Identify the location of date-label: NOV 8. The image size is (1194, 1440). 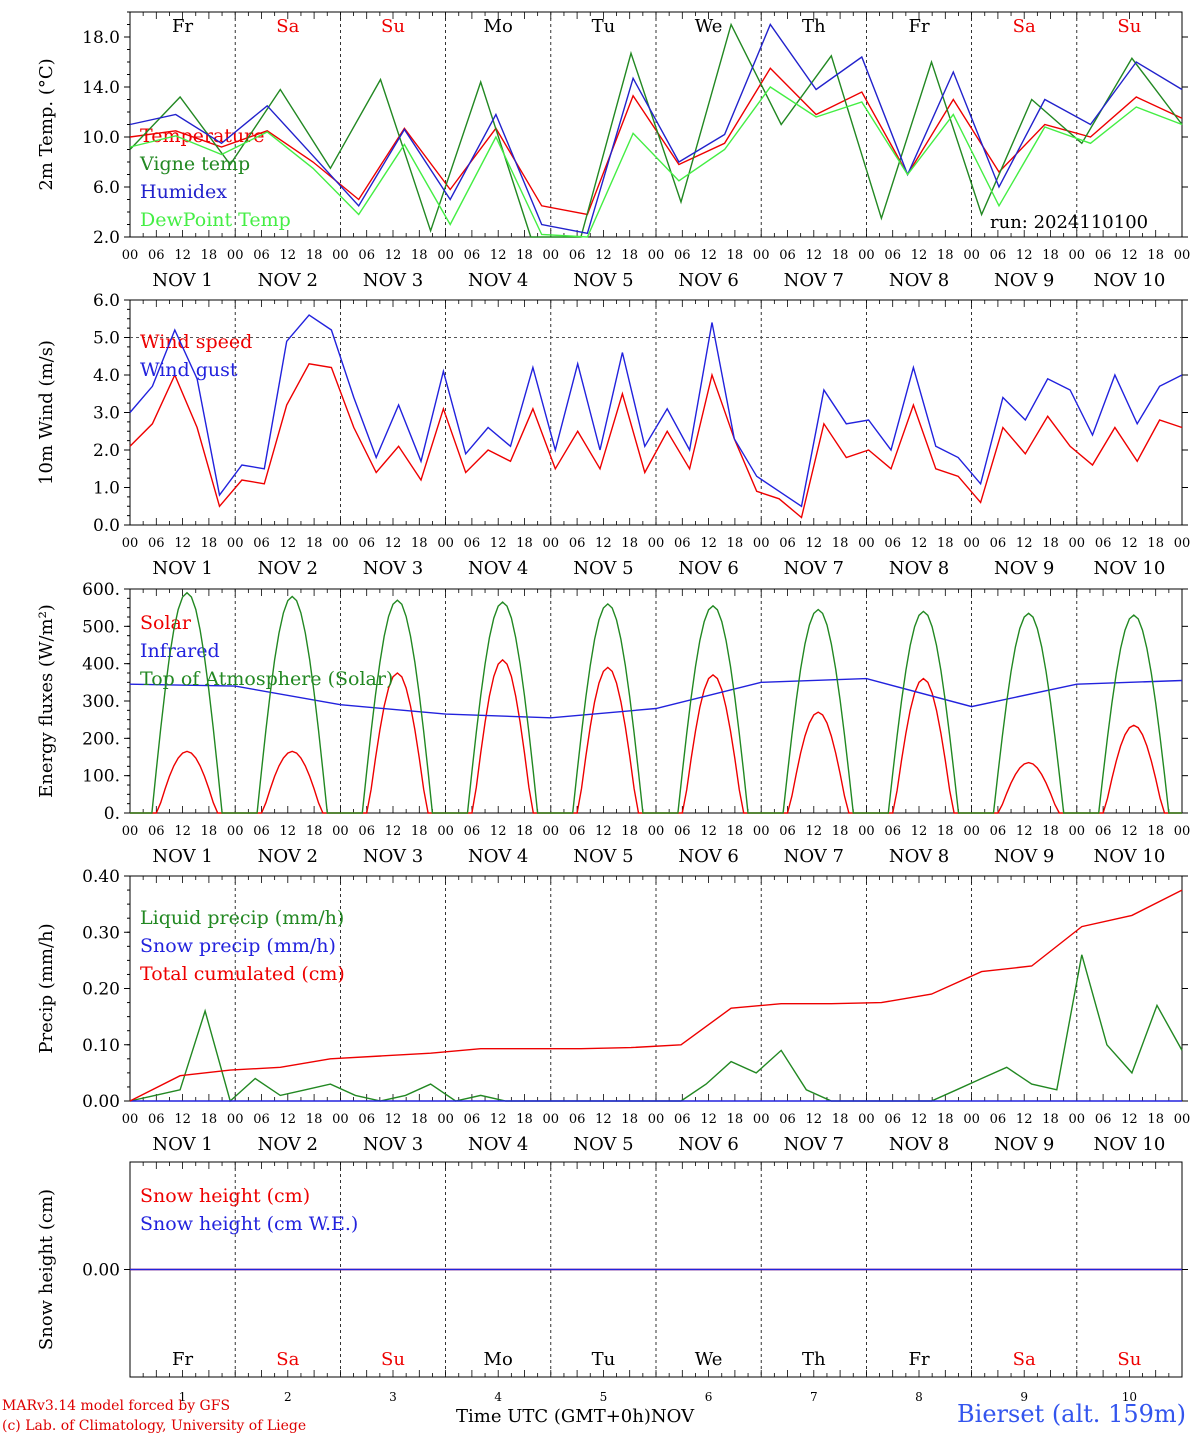
(919, 568).